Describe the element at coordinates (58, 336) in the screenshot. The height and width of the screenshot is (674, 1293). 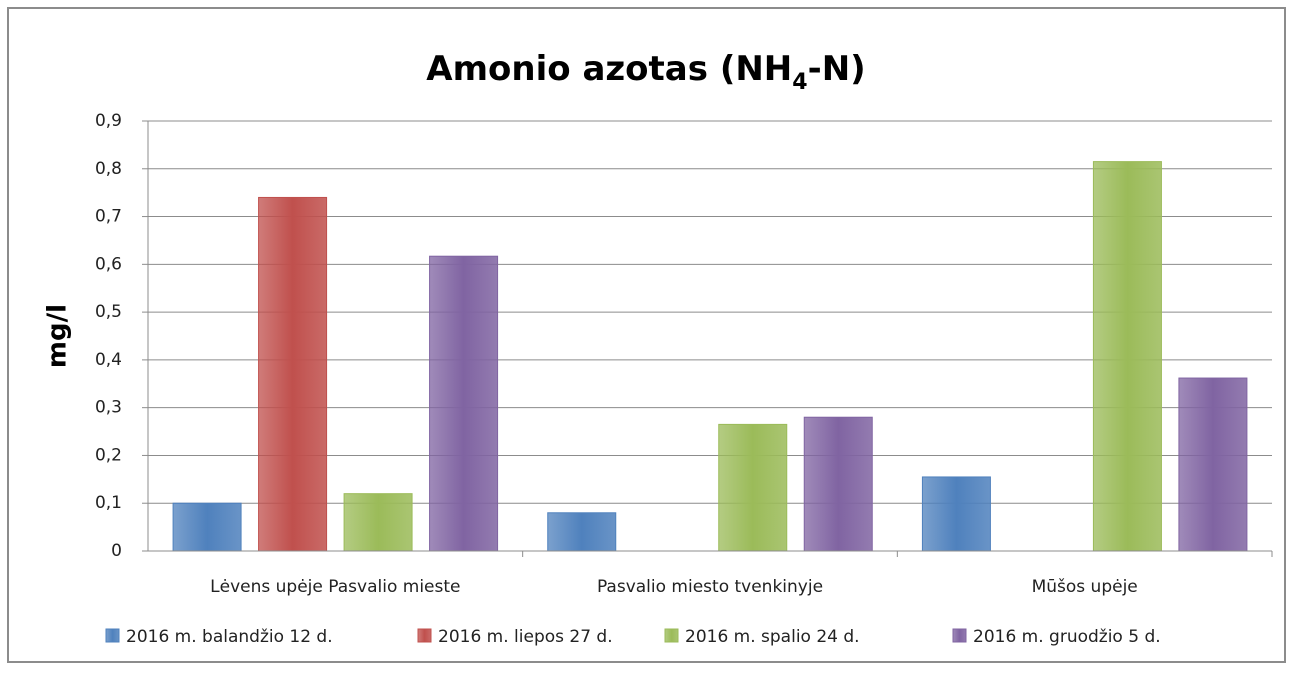
I see `y-axis-label: mg/l` at that location.